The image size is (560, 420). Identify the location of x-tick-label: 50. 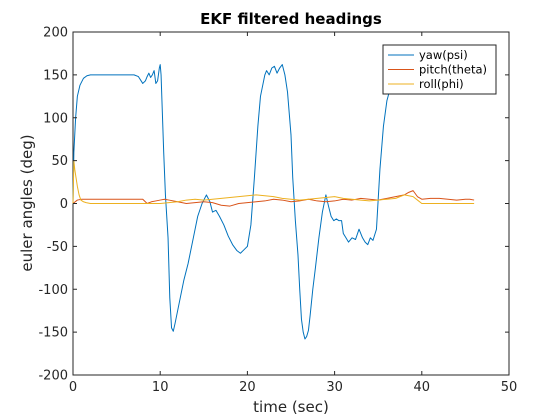
(509, 387).